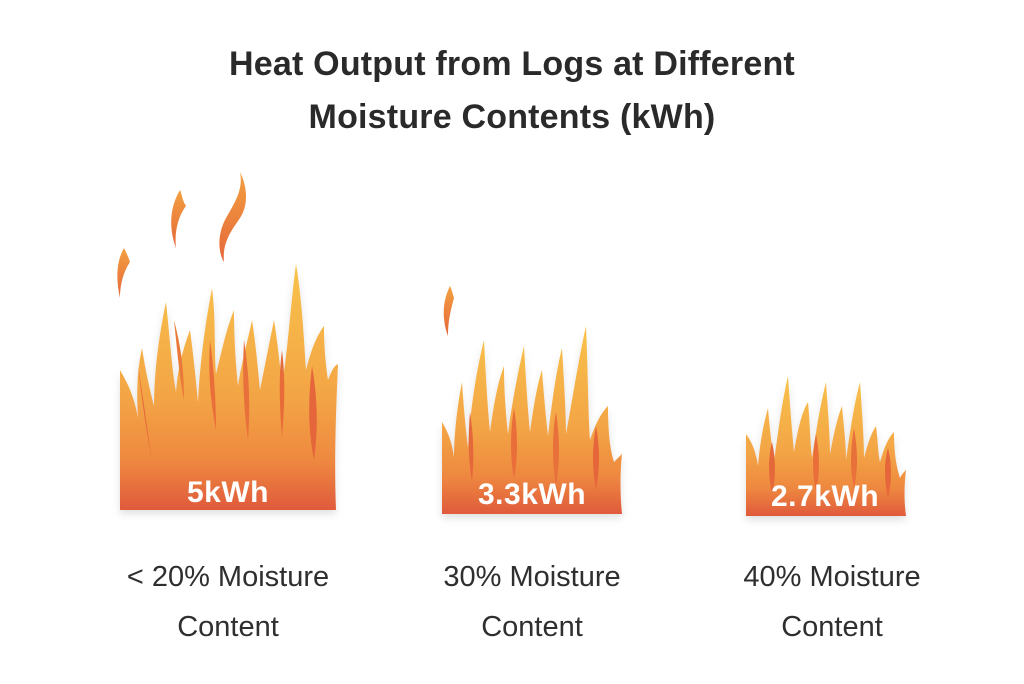 This screenshot has width=1024, height=684. I want to click on chart-title-line-2: Moisture Contents (kWh), so click(512, 117).